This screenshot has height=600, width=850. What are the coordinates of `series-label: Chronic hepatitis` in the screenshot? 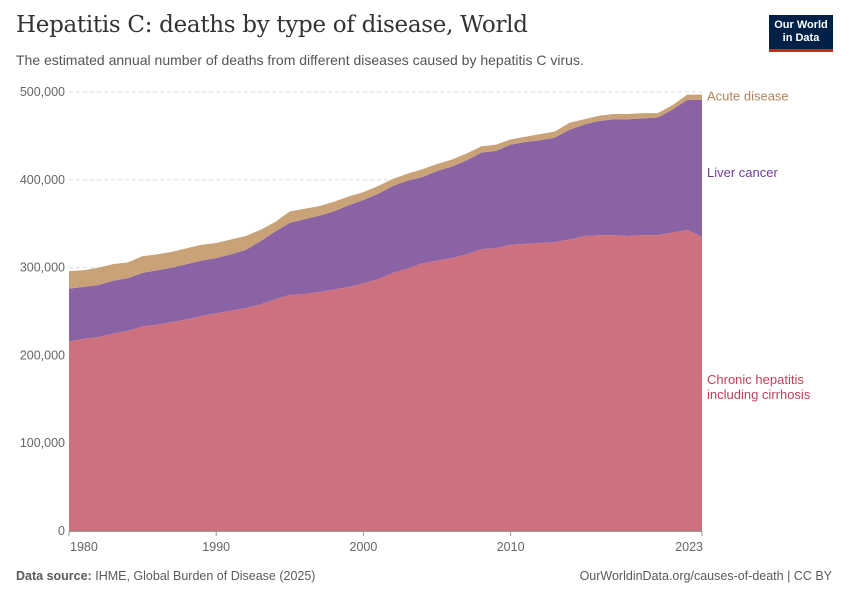 It's located at (755, 379).